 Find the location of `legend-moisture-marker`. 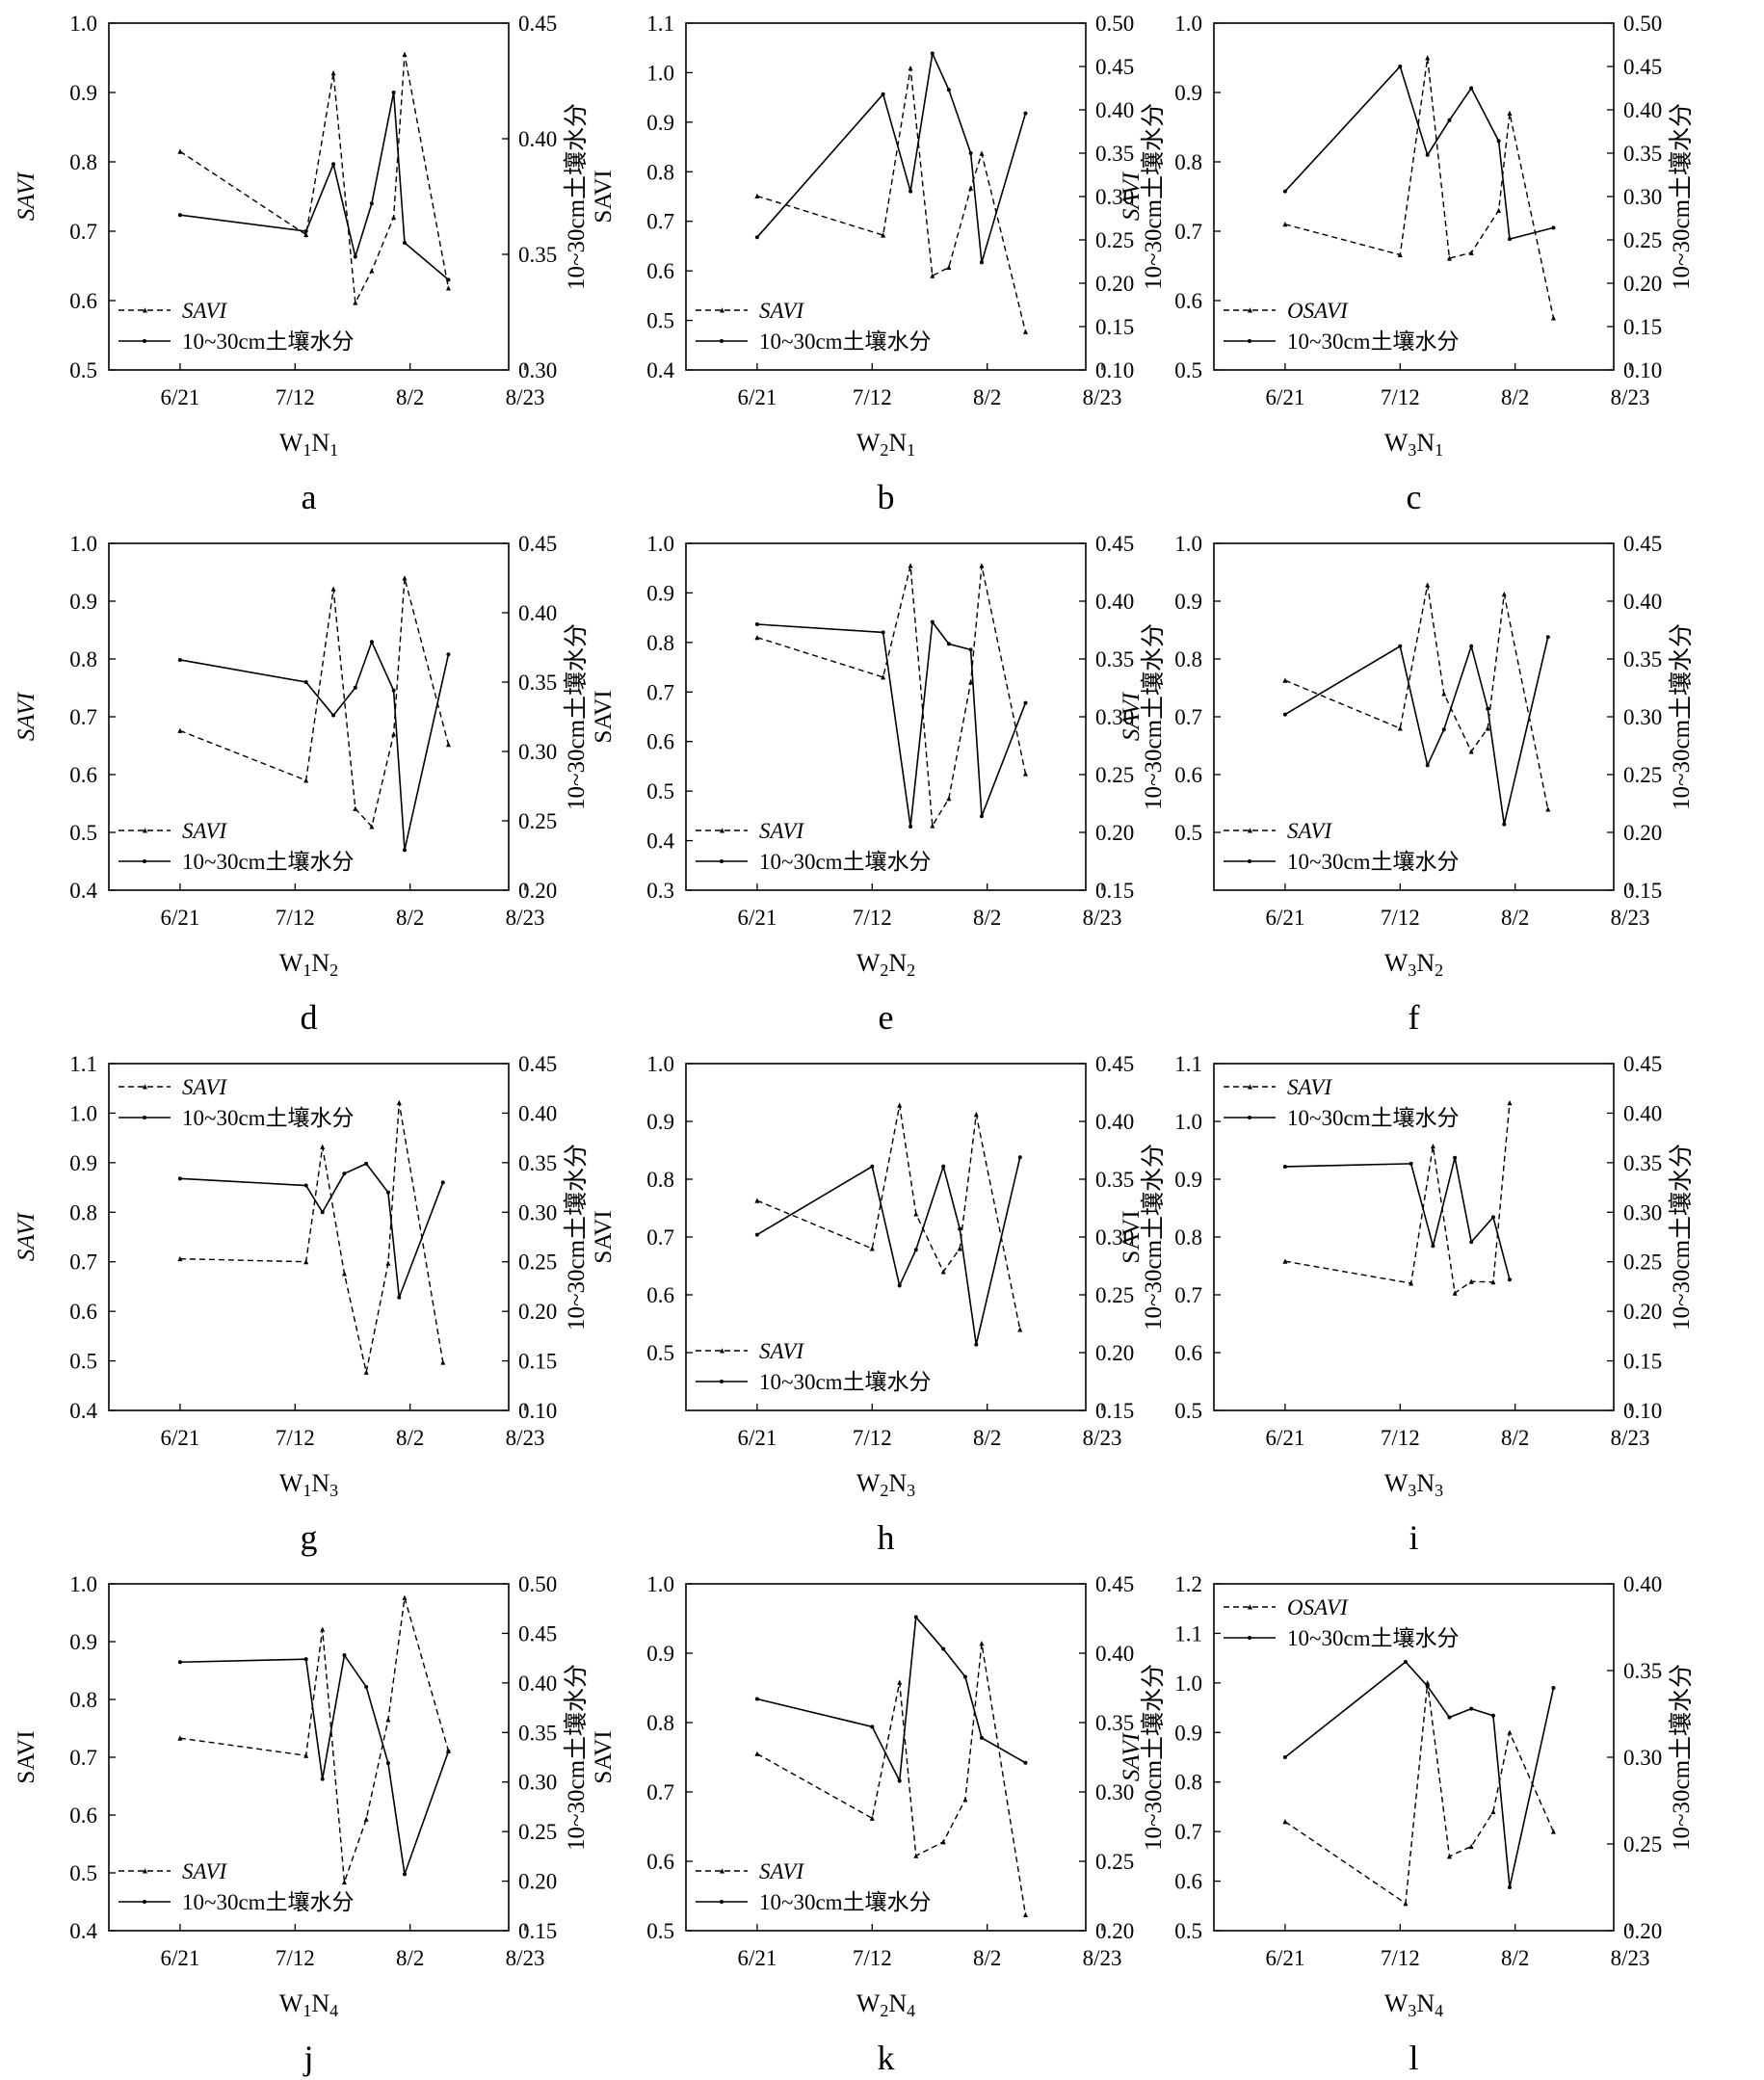

legend-moisture-marker is located at coordinates (1249, 341).